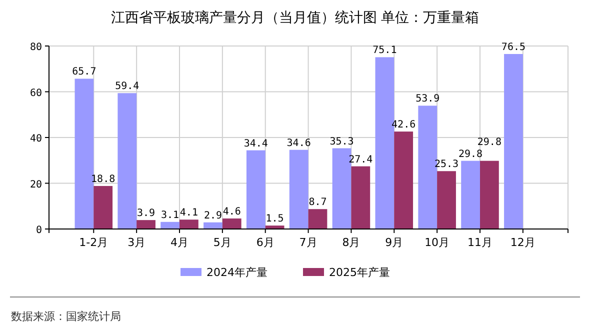  What do you see at coordinates (351, 242) in the screenshot?
I see `x-tick-label: 8月` at bounding box center [351, 242].